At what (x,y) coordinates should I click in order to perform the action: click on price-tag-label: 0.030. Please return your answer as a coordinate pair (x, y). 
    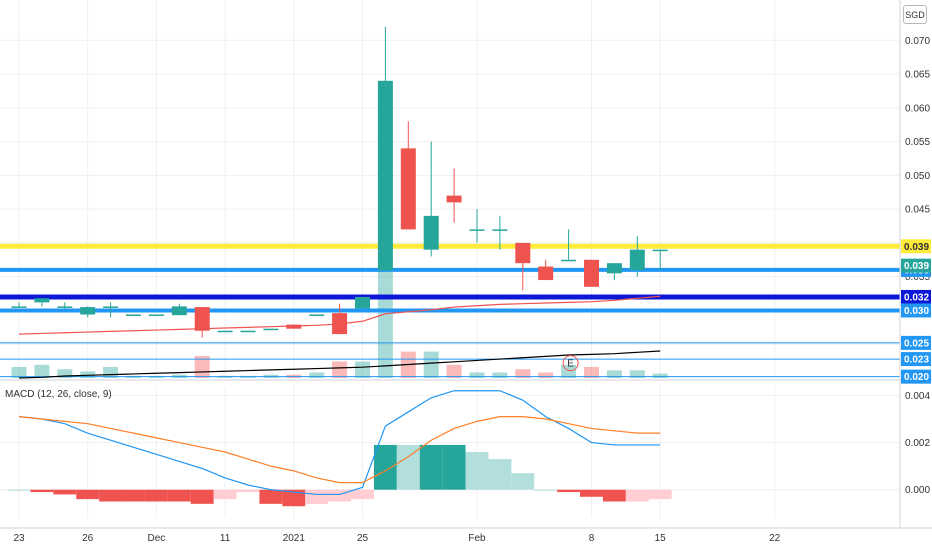
    Looking at the image, I should click on (916, 311).